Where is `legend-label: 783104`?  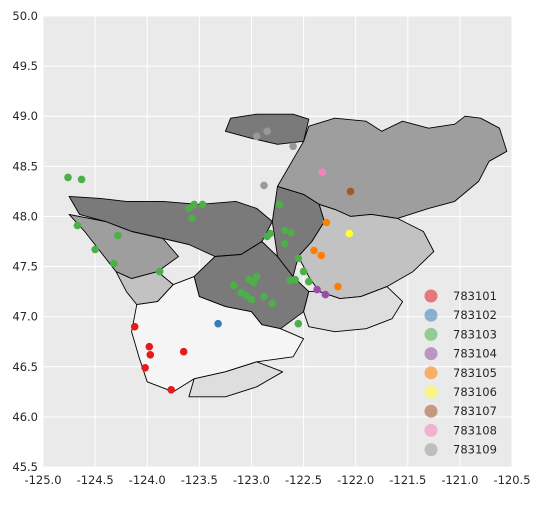 legend-label: 783104 is located at coordinates (475, 354).